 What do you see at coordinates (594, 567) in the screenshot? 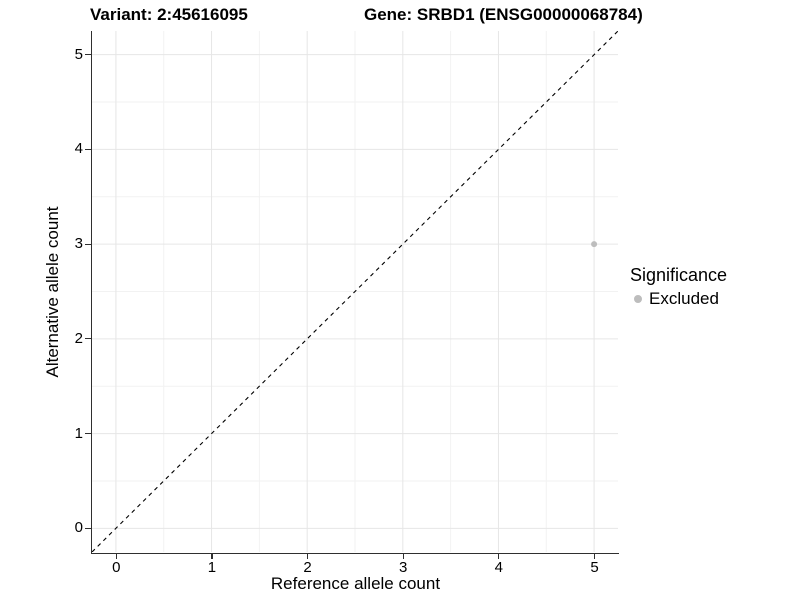
I see `x-tick-label: 5` at bounding box center [594, 567].